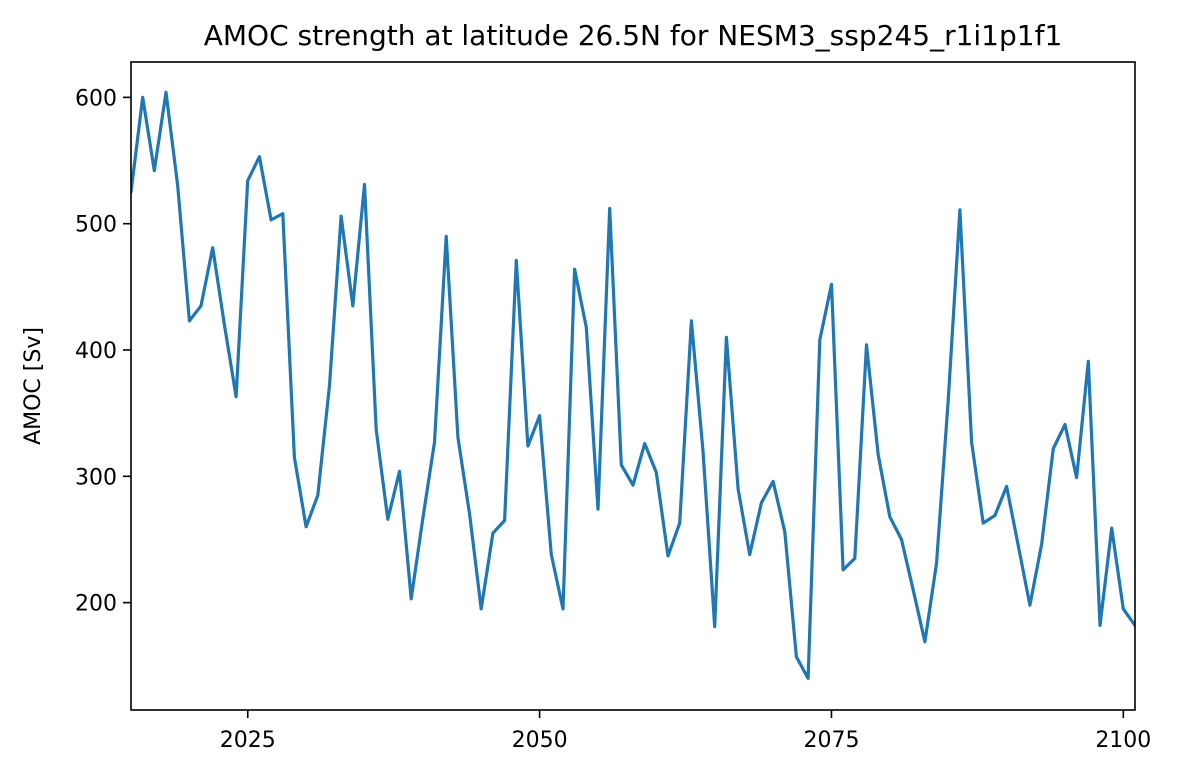 This screenshot has width=1178, height=778. What do you see at coordinates (685, 731) in the screenshot?
I see `x-axis-ticks: 2025 2050 2075 2100` at bounding box center [685, 731].